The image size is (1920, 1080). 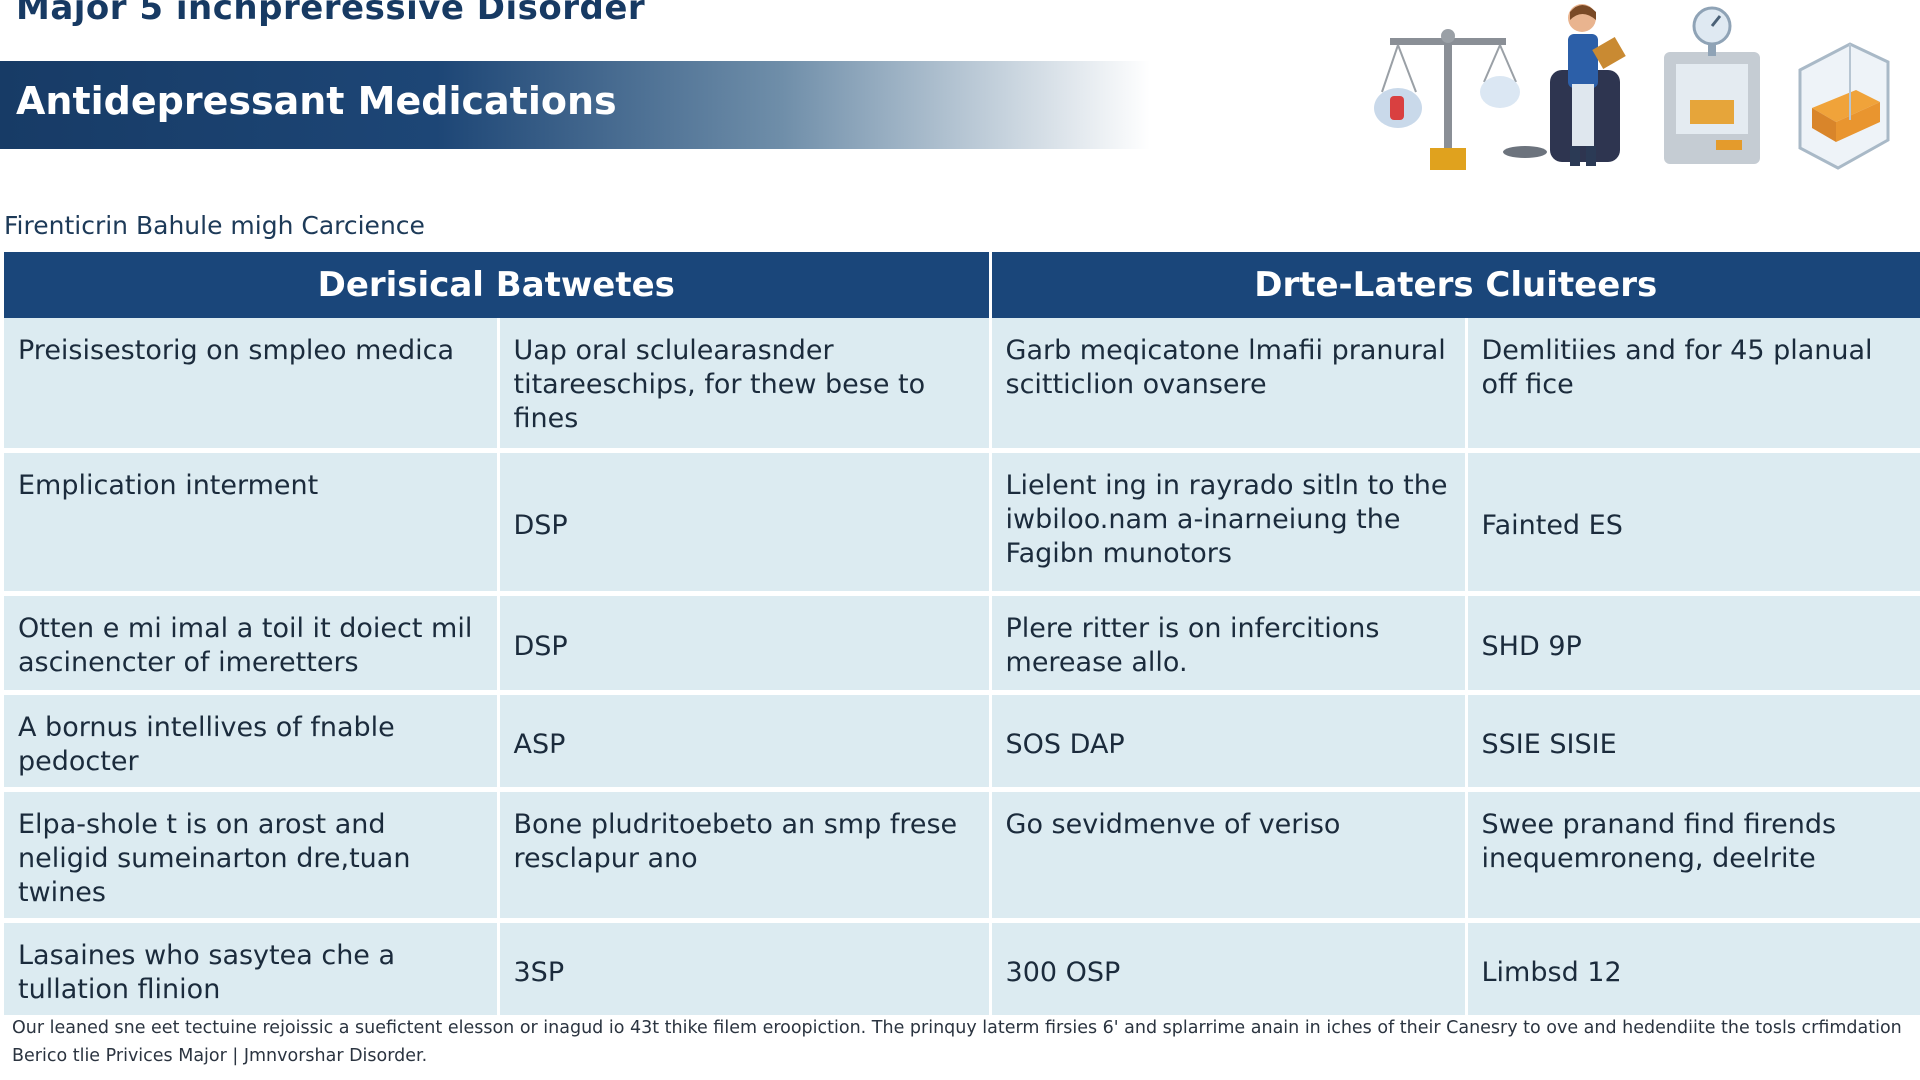 I want to click on table-cell: SSIE SISIE, so click(x=1693, y=742).